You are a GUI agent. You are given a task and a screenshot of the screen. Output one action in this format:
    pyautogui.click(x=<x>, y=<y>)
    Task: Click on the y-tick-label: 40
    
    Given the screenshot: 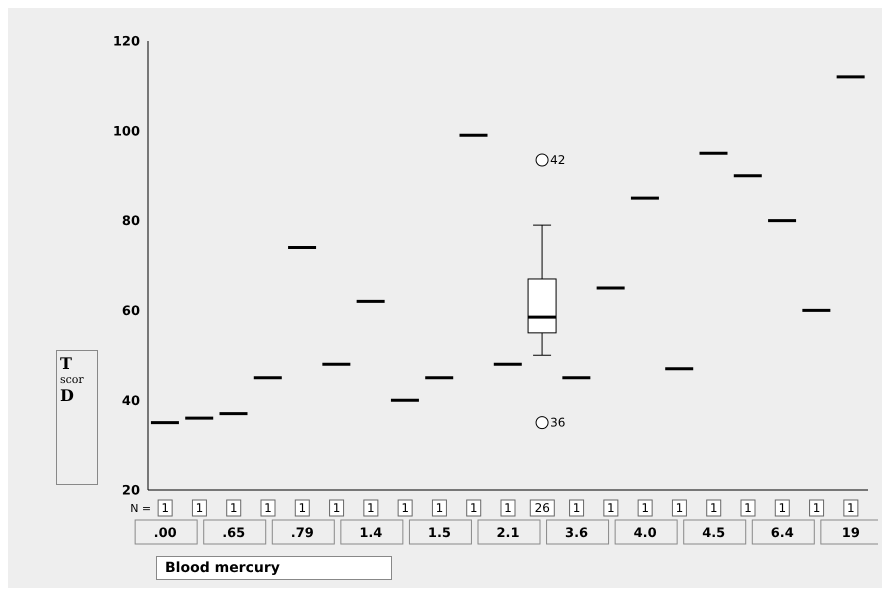 What is the action you would take?
    pyautogui.click(x=131, y=401)
    